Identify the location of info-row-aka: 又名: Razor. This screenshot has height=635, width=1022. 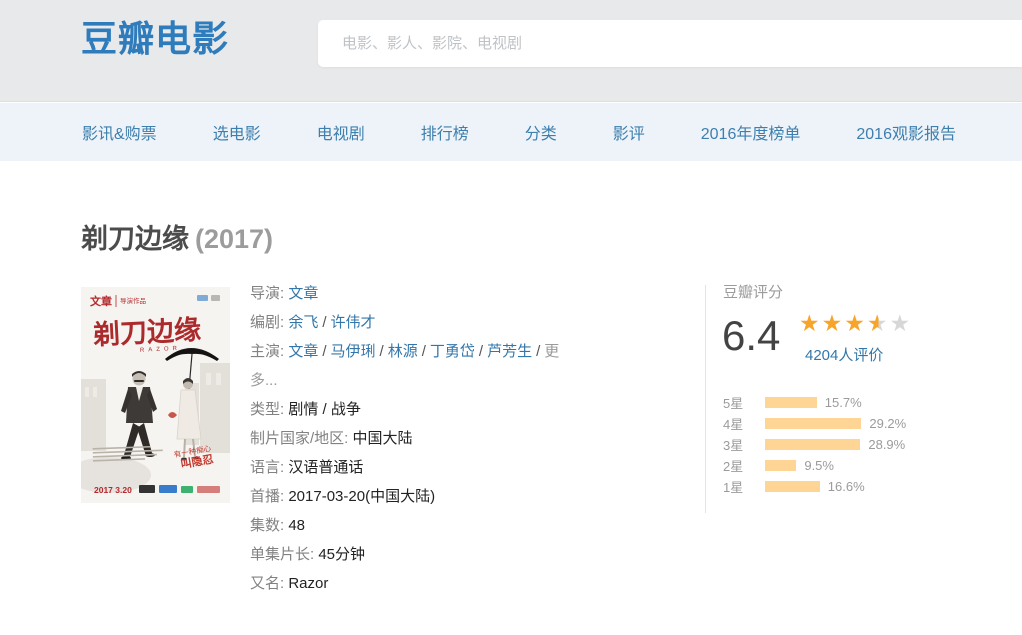
(418, 583).